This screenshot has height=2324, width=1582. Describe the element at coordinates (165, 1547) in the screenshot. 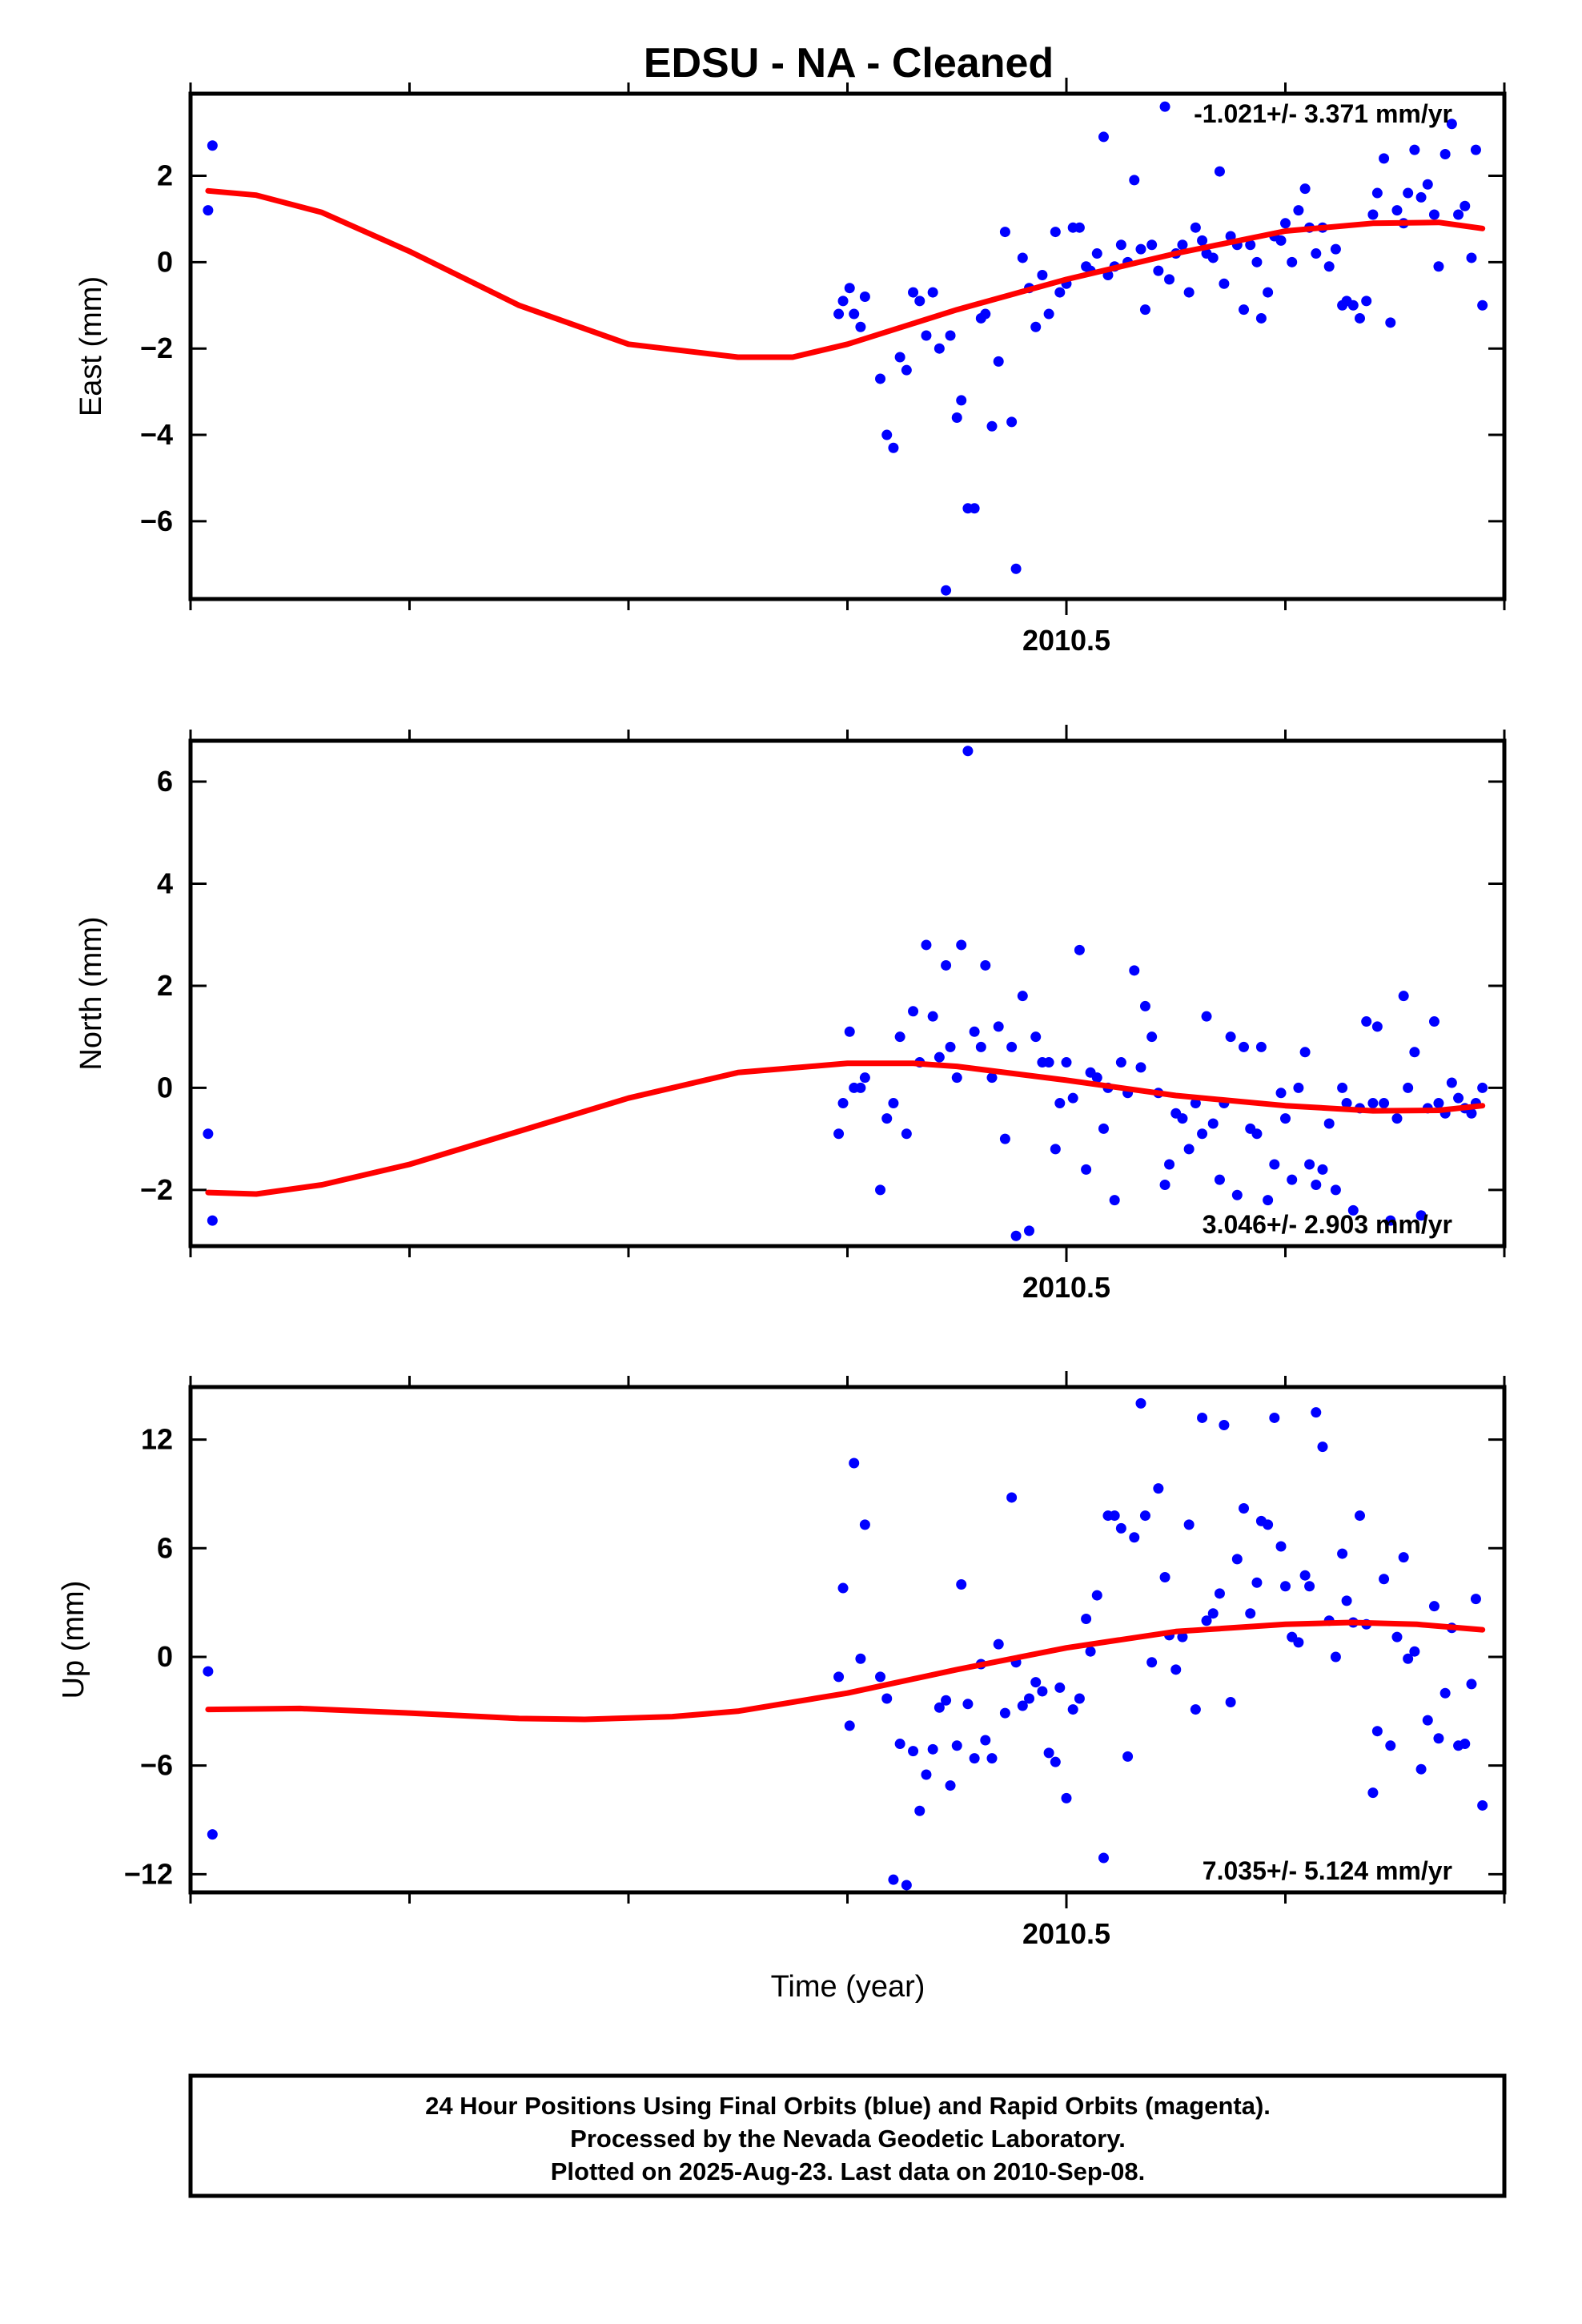

I see `up-ytick-label: 6` at that location.